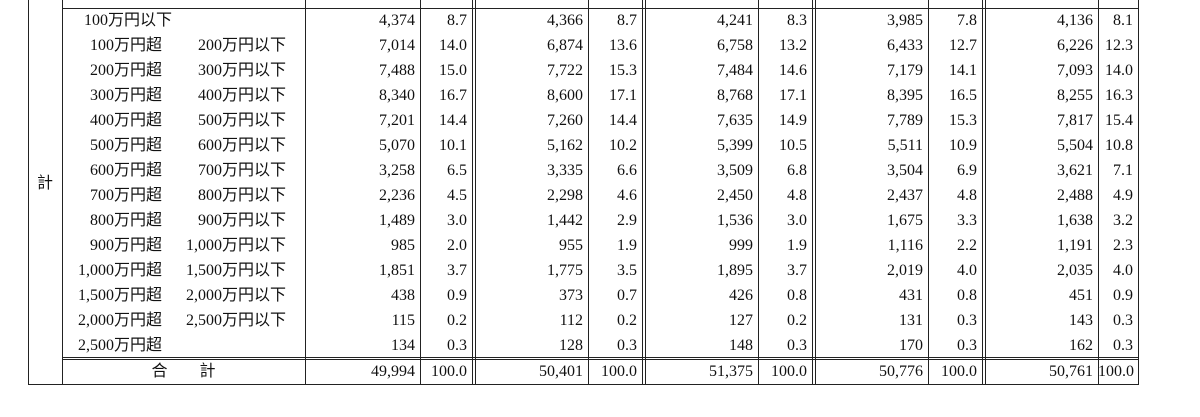 This screenshot has height=417, width=1200. Describe the element at coordinates (619, 371) in the screenshot. I see `percent-cell: 100.0` at that location.